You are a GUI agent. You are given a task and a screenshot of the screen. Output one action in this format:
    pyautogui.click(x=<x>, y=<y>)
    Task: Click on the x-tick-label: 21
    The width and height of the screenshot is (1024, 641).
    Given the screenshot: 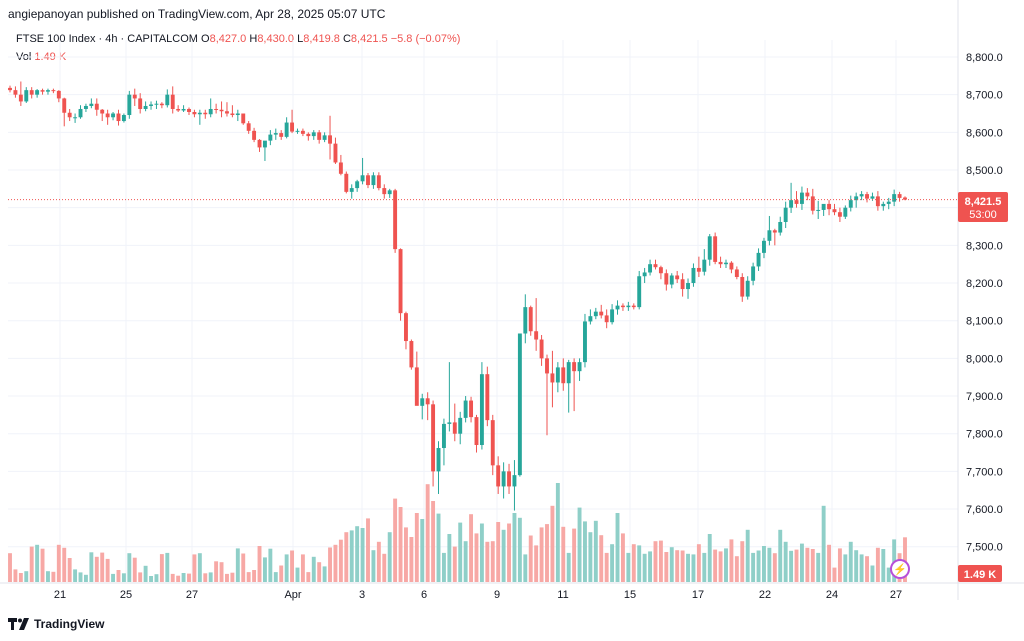 What is the action you would take?
    pyautogui.click(x=60, y=595)
    